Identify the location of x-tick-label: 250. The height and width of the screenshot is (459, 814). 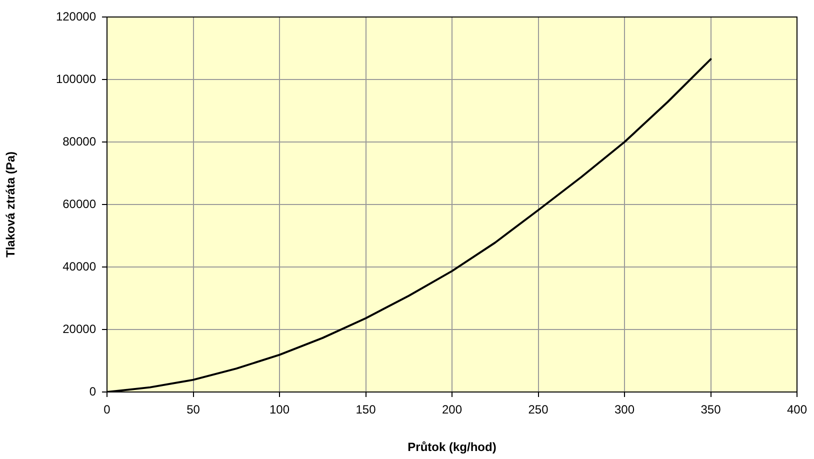
(538, 409).